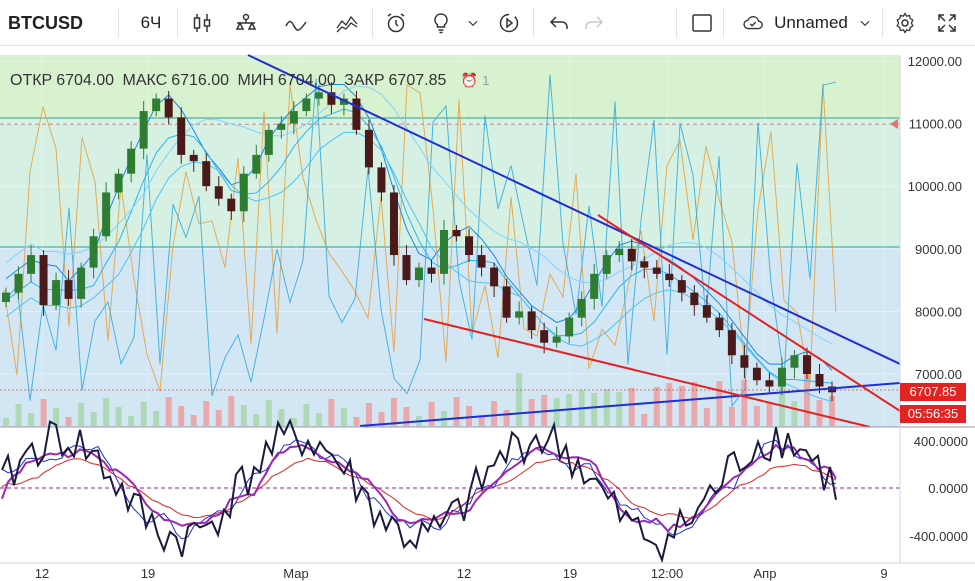 This screenshot has height=581, width=975. Describe the element at coordinates (938, 249) in the screenshot. I see `price-tick-label: 9000.00` at that location.